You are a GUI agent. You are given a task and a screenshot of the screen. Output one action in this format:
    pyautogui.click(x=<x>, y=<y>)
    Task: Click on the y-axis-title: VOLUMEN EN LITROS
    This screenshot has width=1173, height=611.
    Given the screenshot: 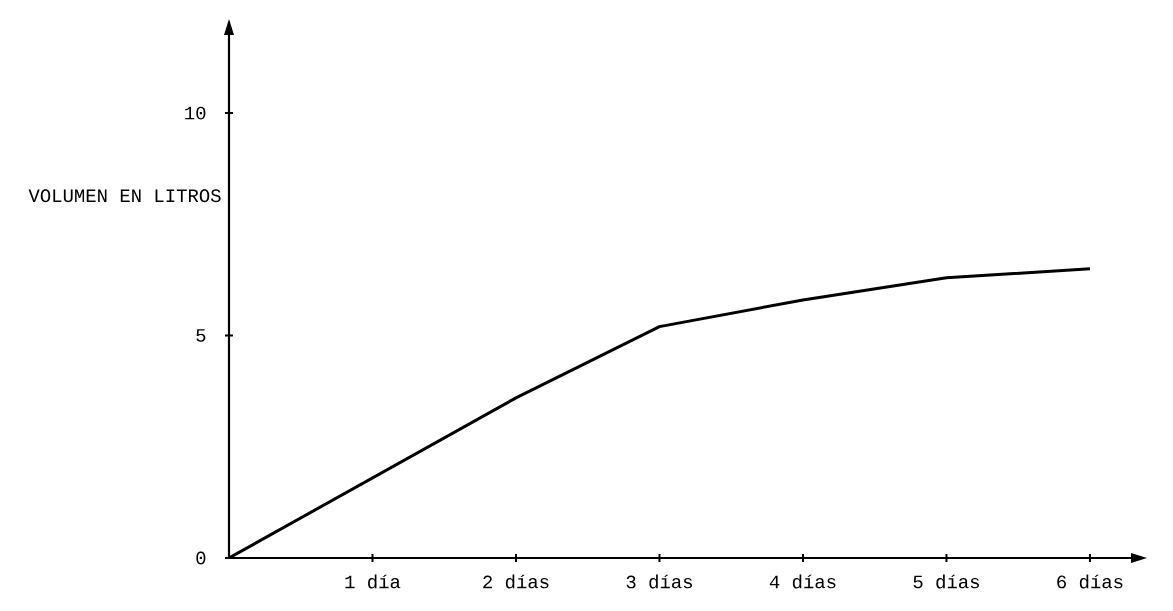 What is the action you would take?
    pyautogui.click(x=124, y=196)
    